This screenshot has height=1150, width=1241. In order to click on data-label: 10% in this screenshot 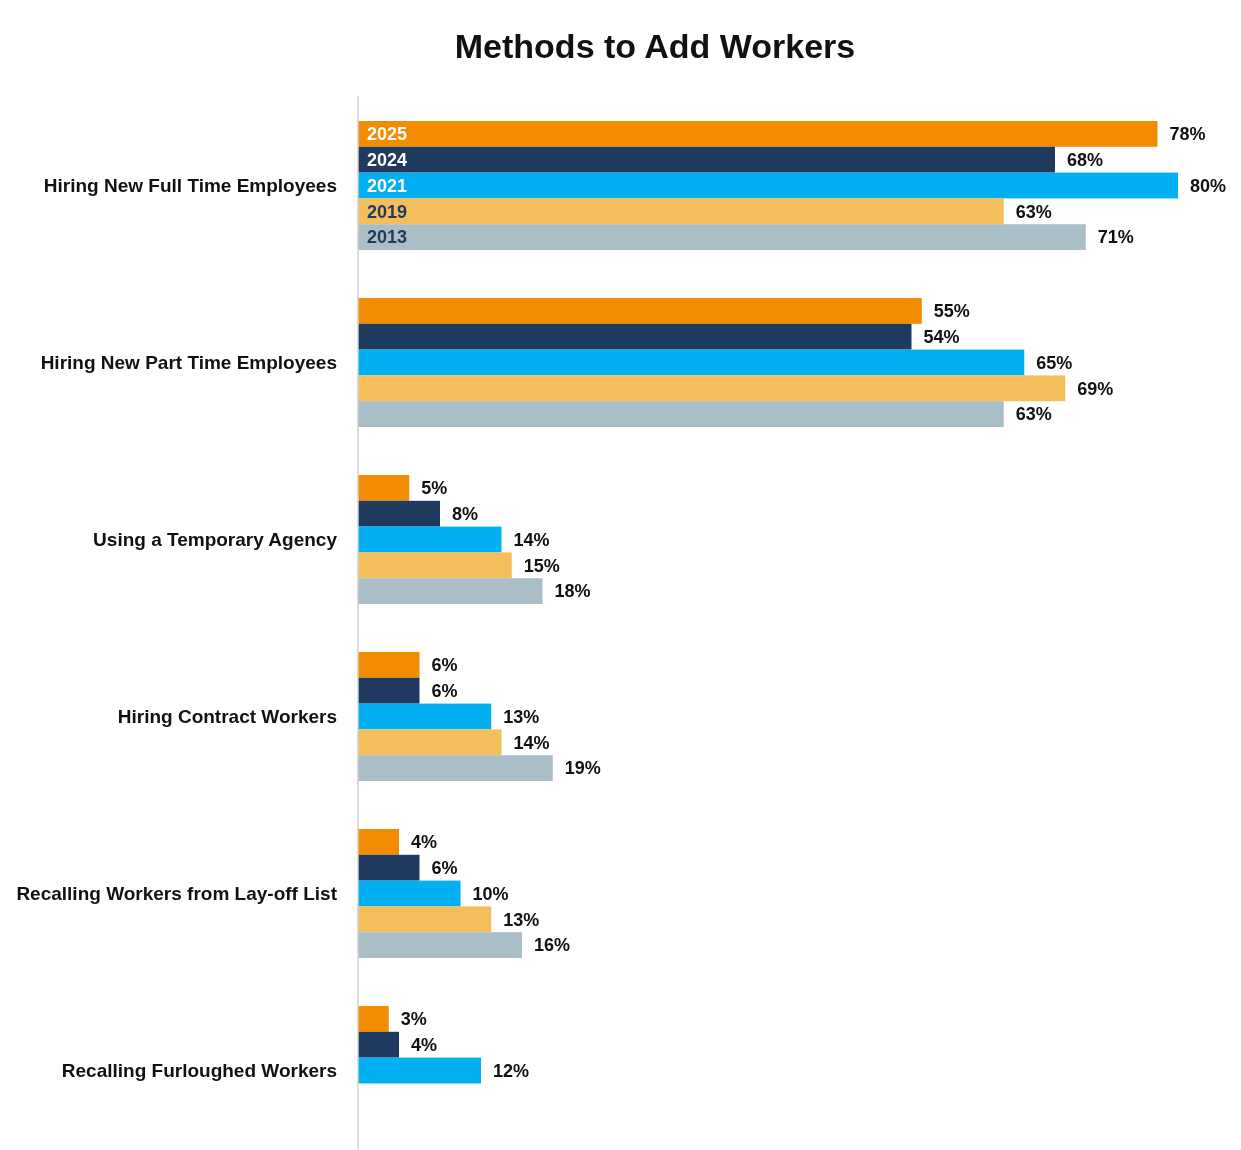, I will do `click(490, 893)`.